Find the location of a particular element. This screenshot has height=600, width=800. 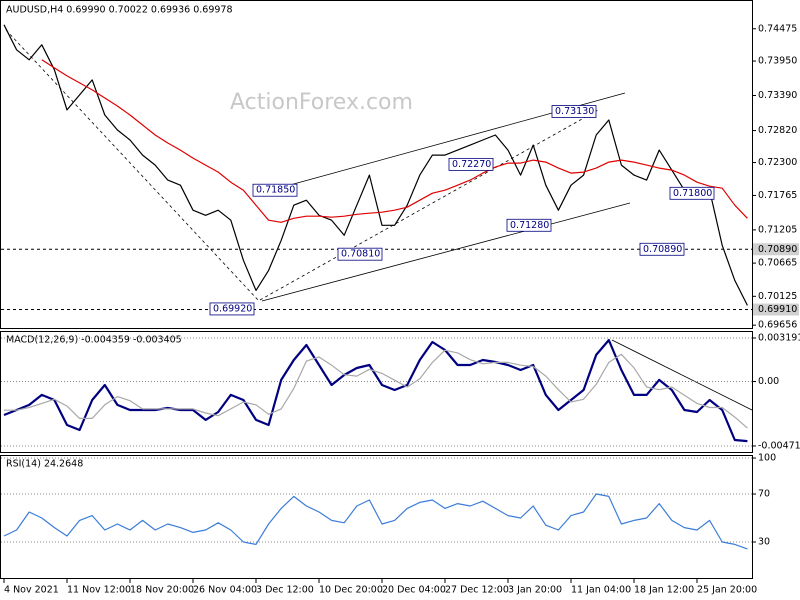

x-tick-label: 25 Jan 20:00 is located at coordinates (727, 590).